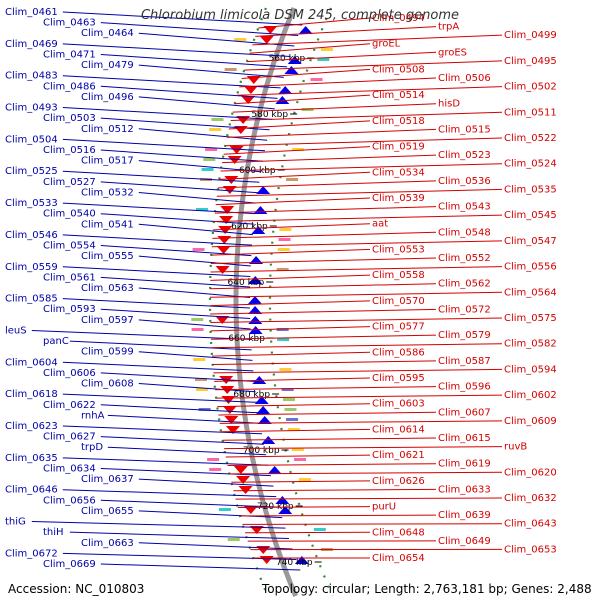 This screenshot has height=600, width=600. Describe the element at coordinates (464, 335) in the screenshot. I see `right-gene-label: Clim_0579` at that location.